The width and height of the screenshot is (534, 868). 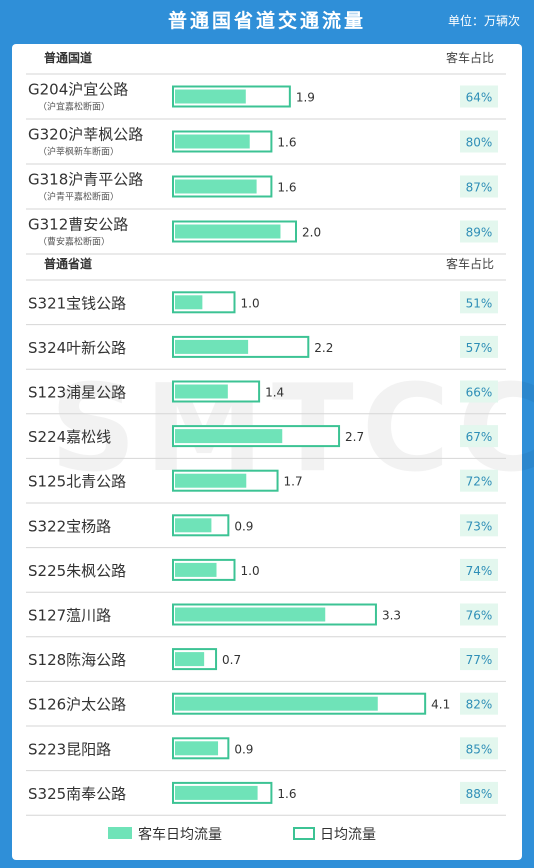 I want to click on road-name: S322宝杨路, so click(x=69, y=526).